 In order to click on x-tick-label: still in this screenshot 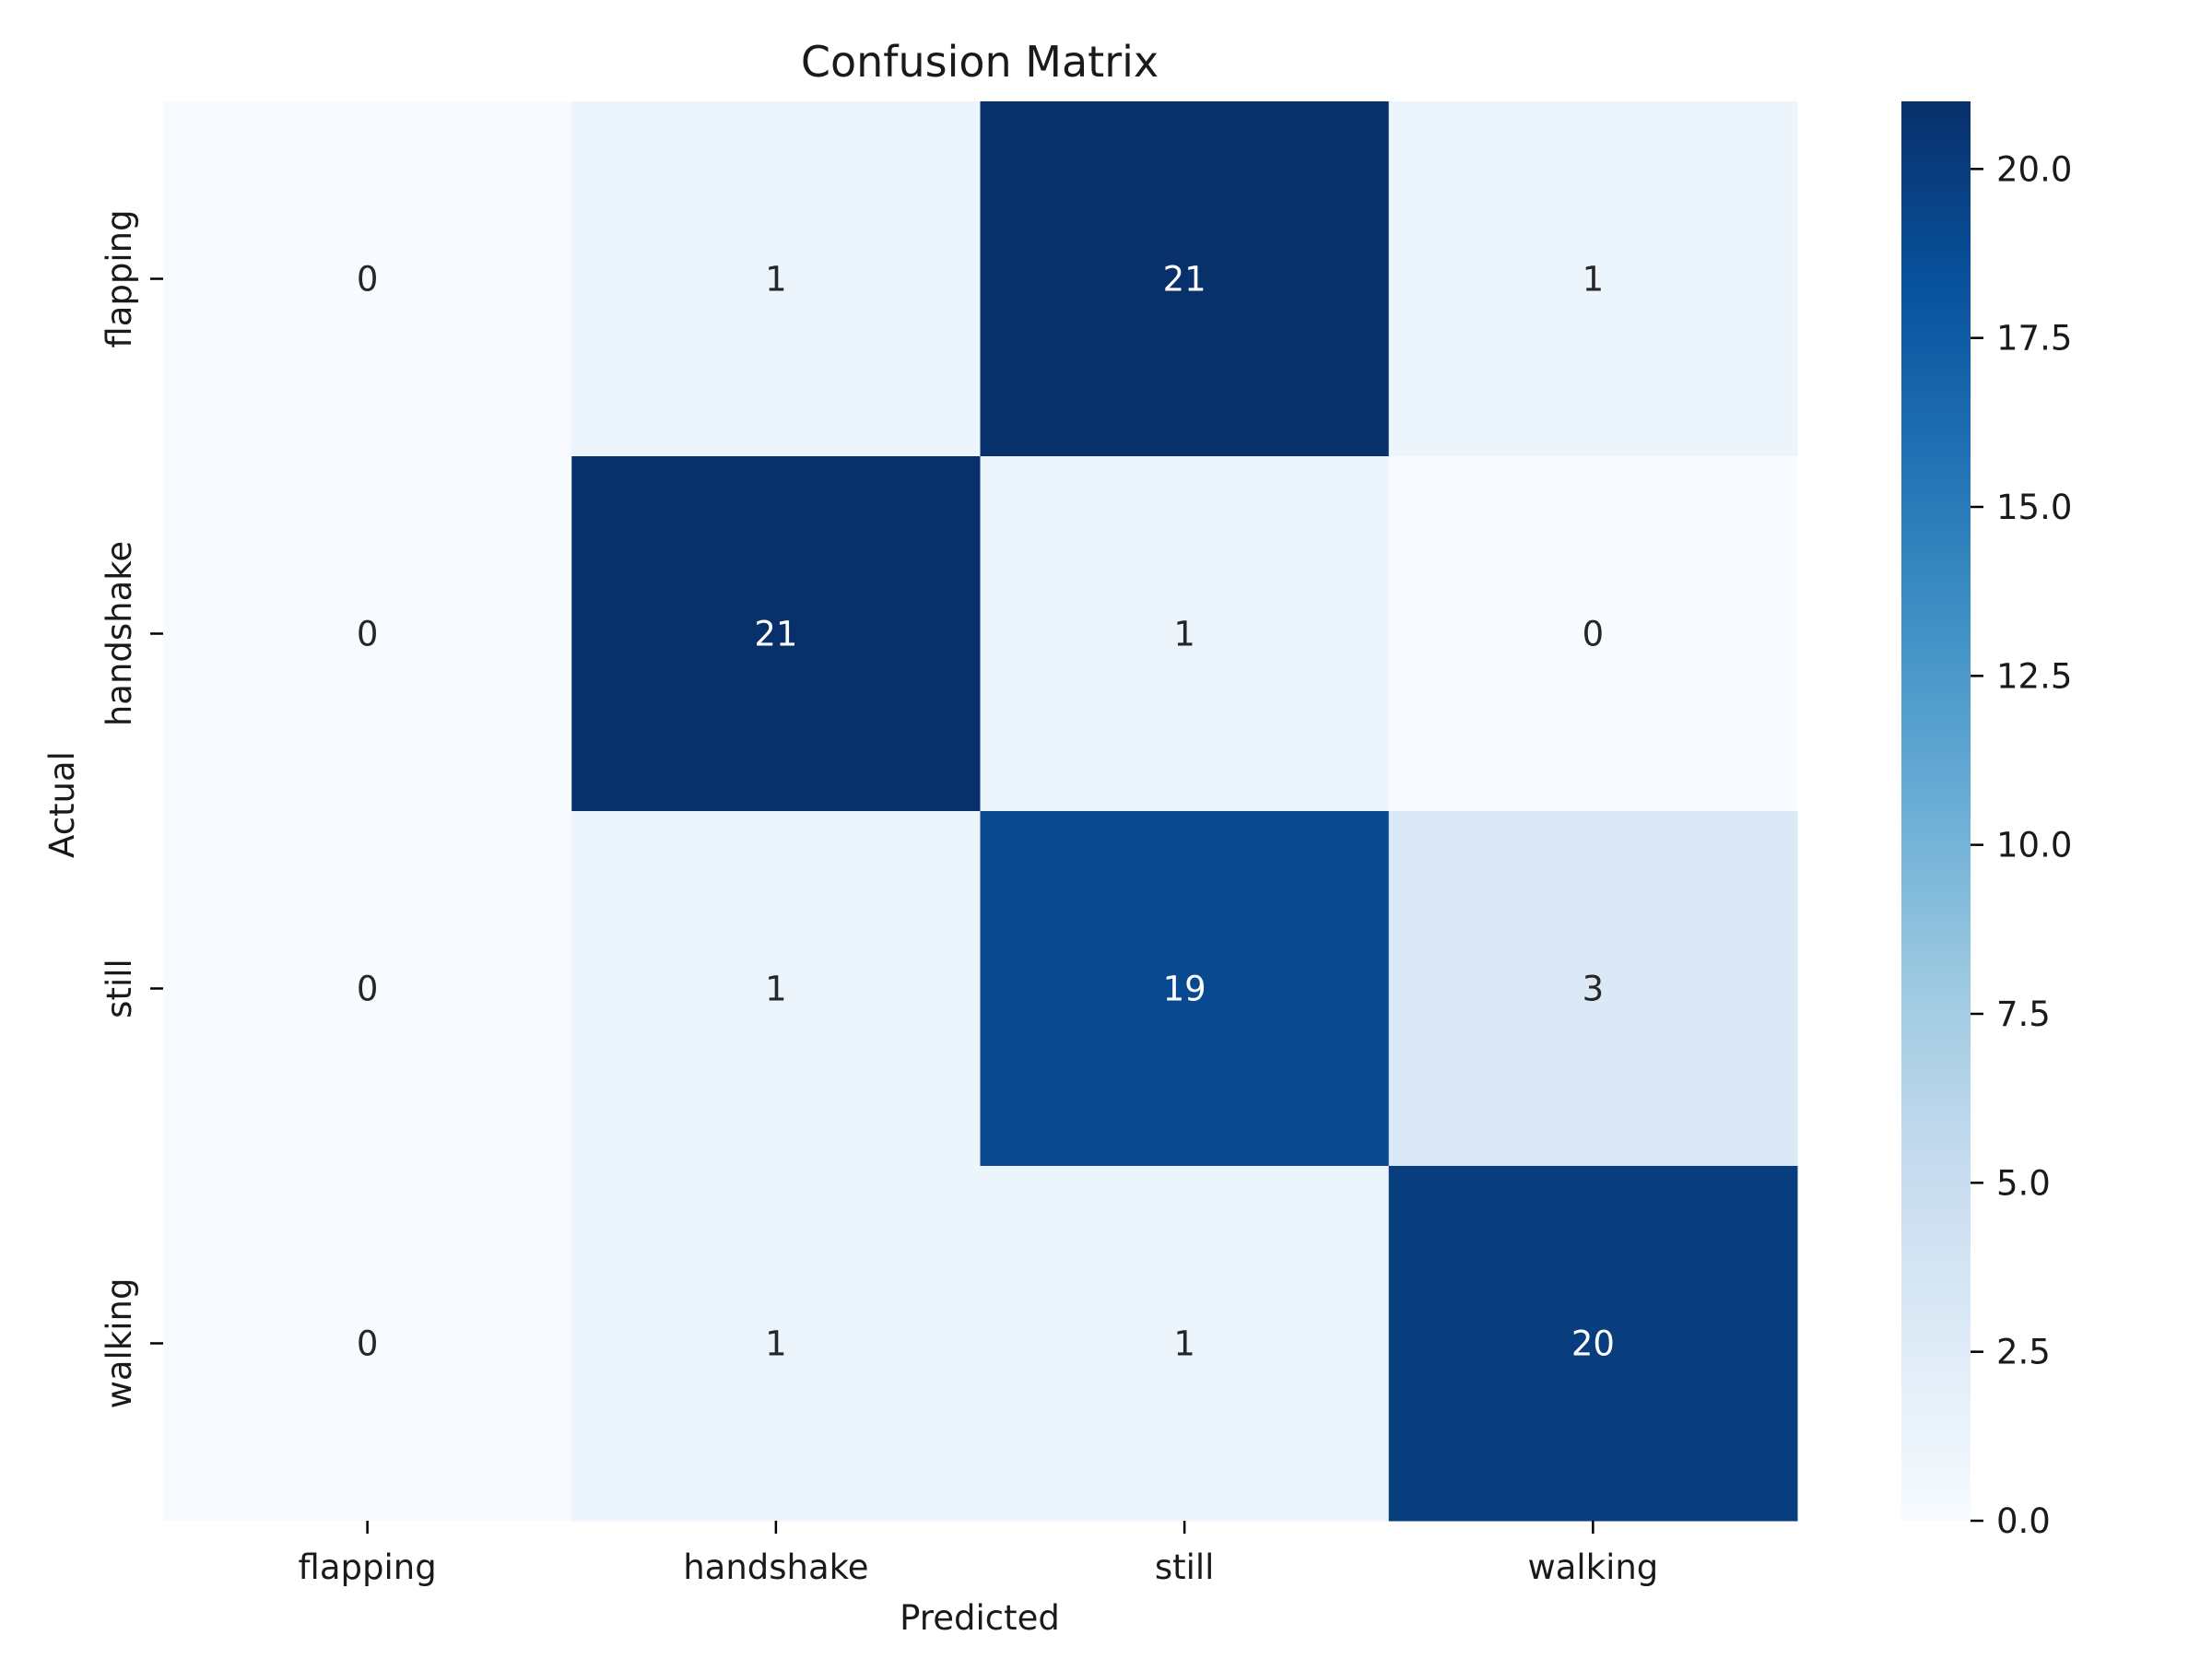, I will do `click(1185, 1567)`.